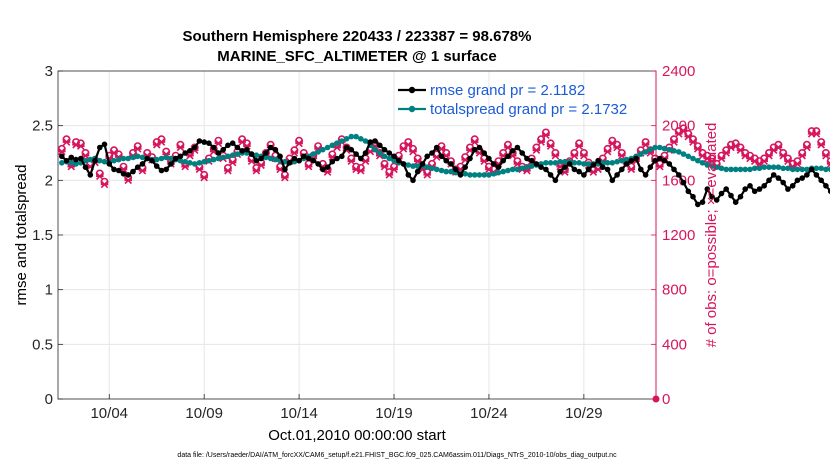 This screenshot has width=830, height=470. What do you see at coordinates (678, 180) in the screenshot?
I see `y-tick-label-right: 1600` at bounding box center [678, 180].